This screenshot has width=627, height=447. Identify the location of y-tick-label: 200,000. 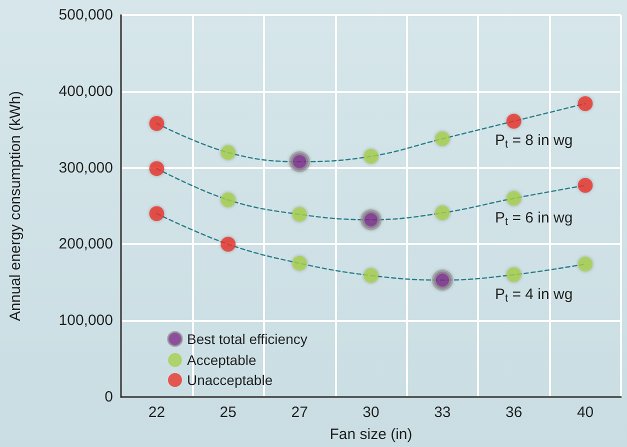
(85, 244).